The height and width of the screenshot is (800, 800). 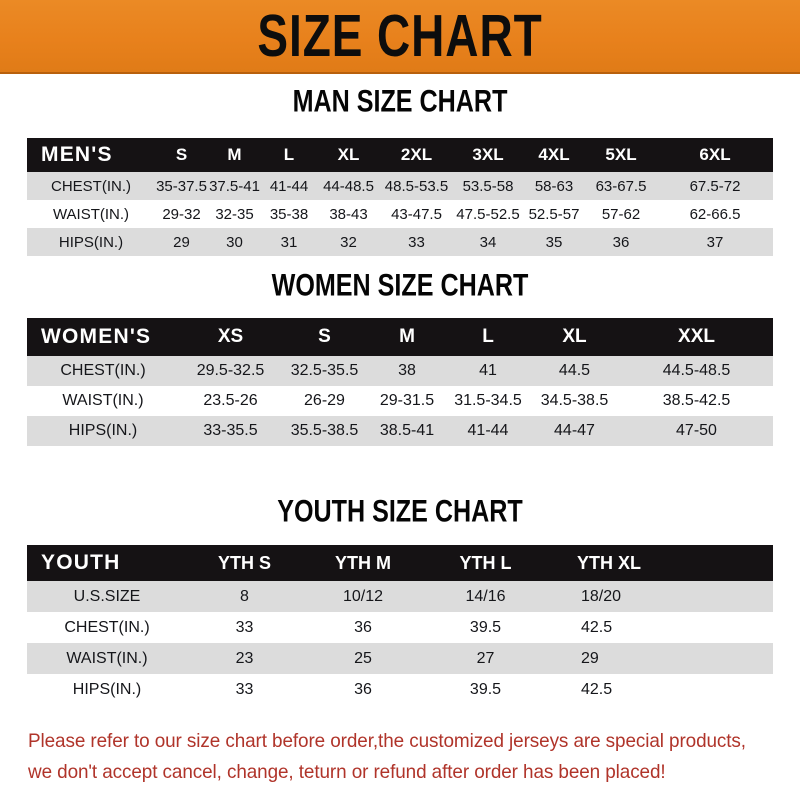 I want to click on women-cell: 41-44, so click(x=488, y=431).